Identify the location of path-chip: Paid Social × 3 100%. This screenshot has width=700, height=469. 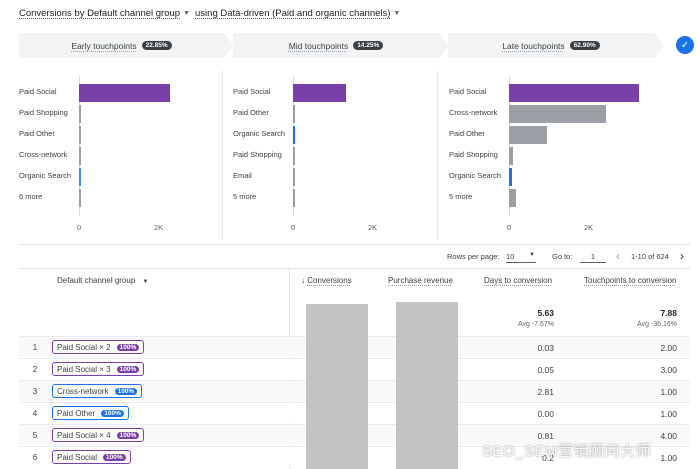
(98, 369).